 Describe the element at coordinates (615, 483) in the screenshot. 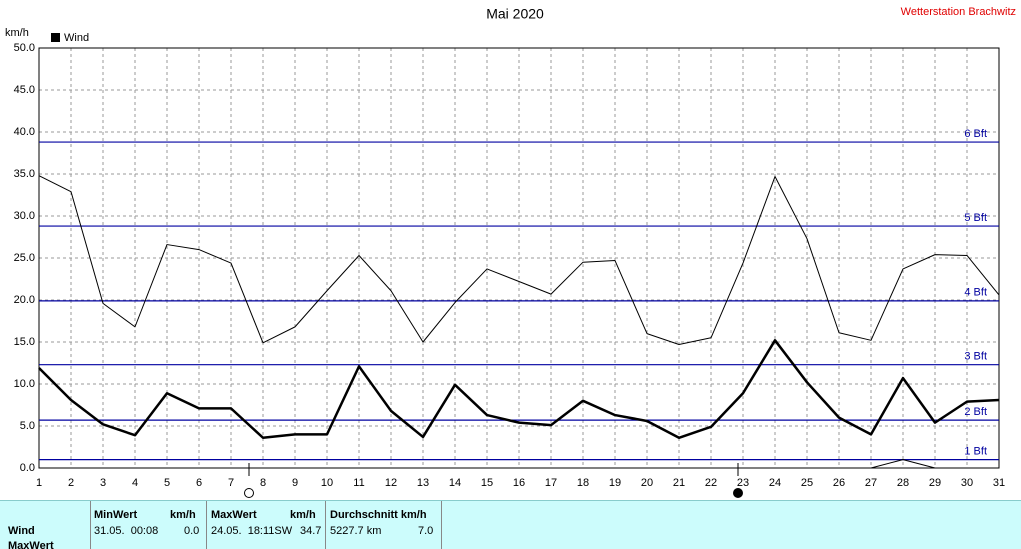

I see `x-tick-label: 19` at that location.